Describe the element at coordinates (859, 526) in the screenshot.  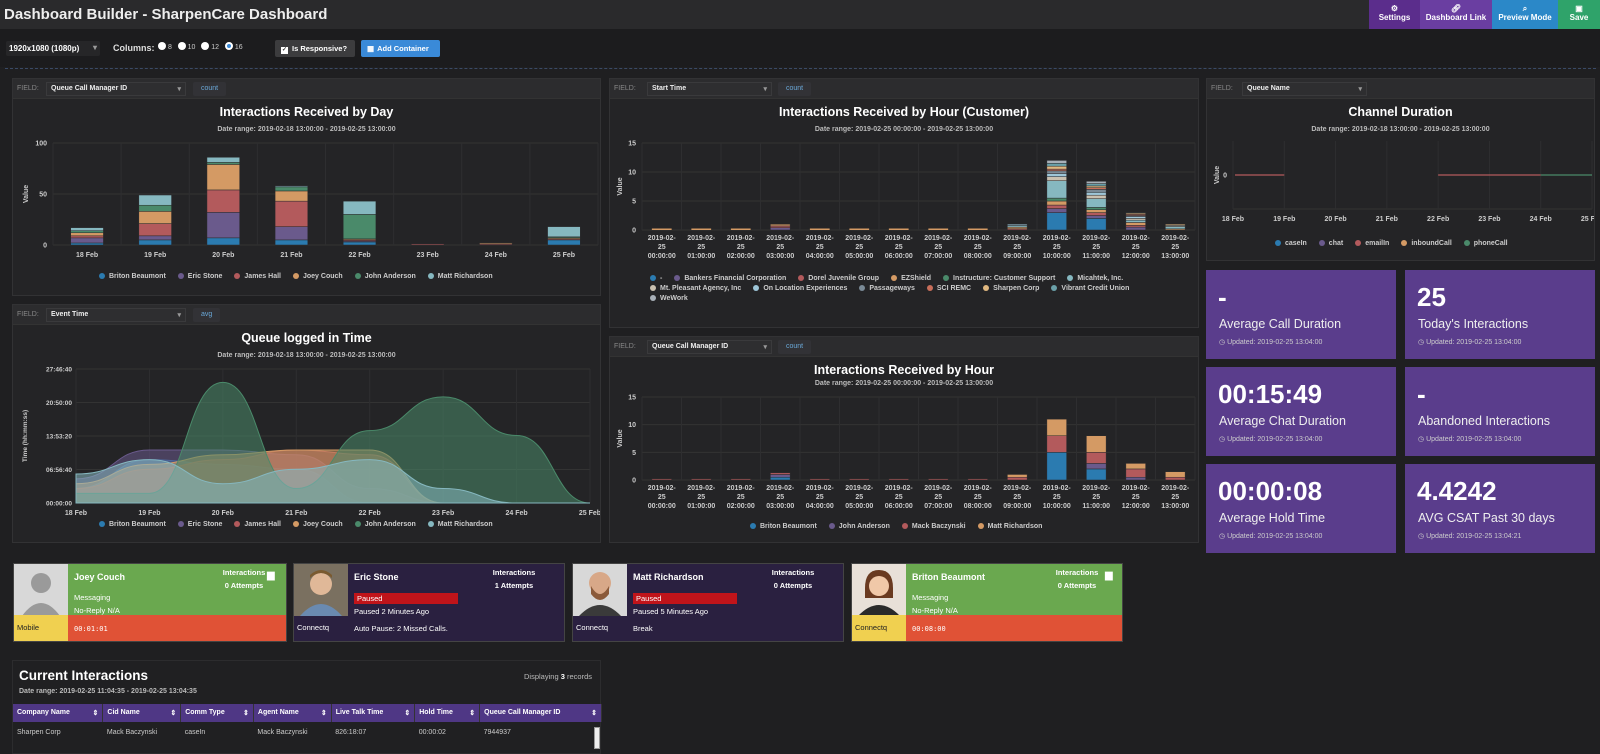
I see `legend-item: John Anderson` at that location.